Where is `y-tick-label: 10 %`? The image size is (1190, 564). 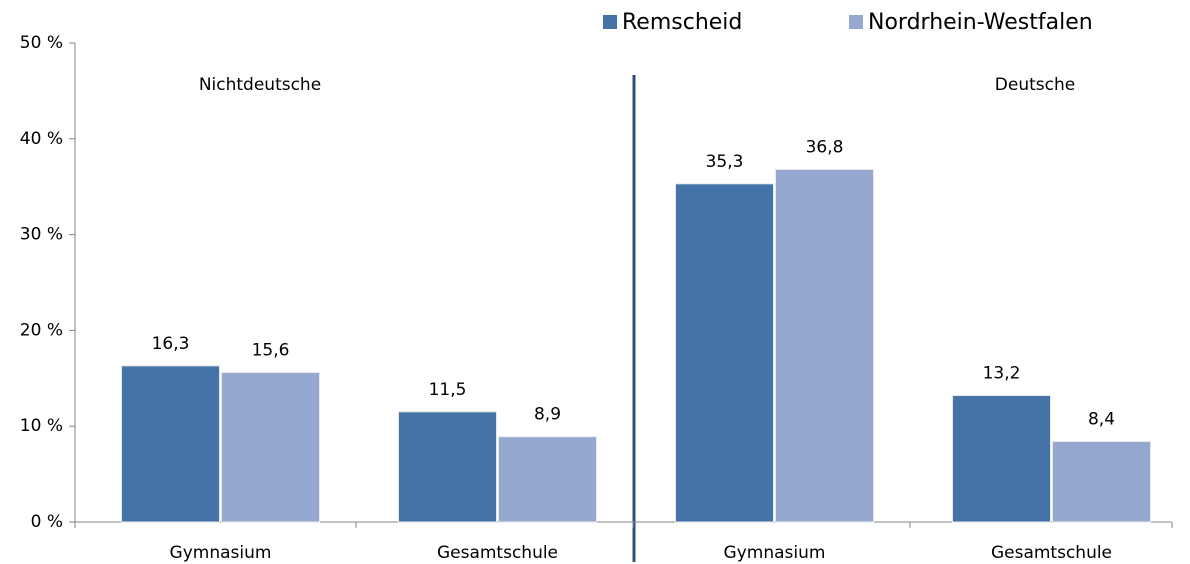
y-tick-label: 10 % is located at coordinates (41, 426).